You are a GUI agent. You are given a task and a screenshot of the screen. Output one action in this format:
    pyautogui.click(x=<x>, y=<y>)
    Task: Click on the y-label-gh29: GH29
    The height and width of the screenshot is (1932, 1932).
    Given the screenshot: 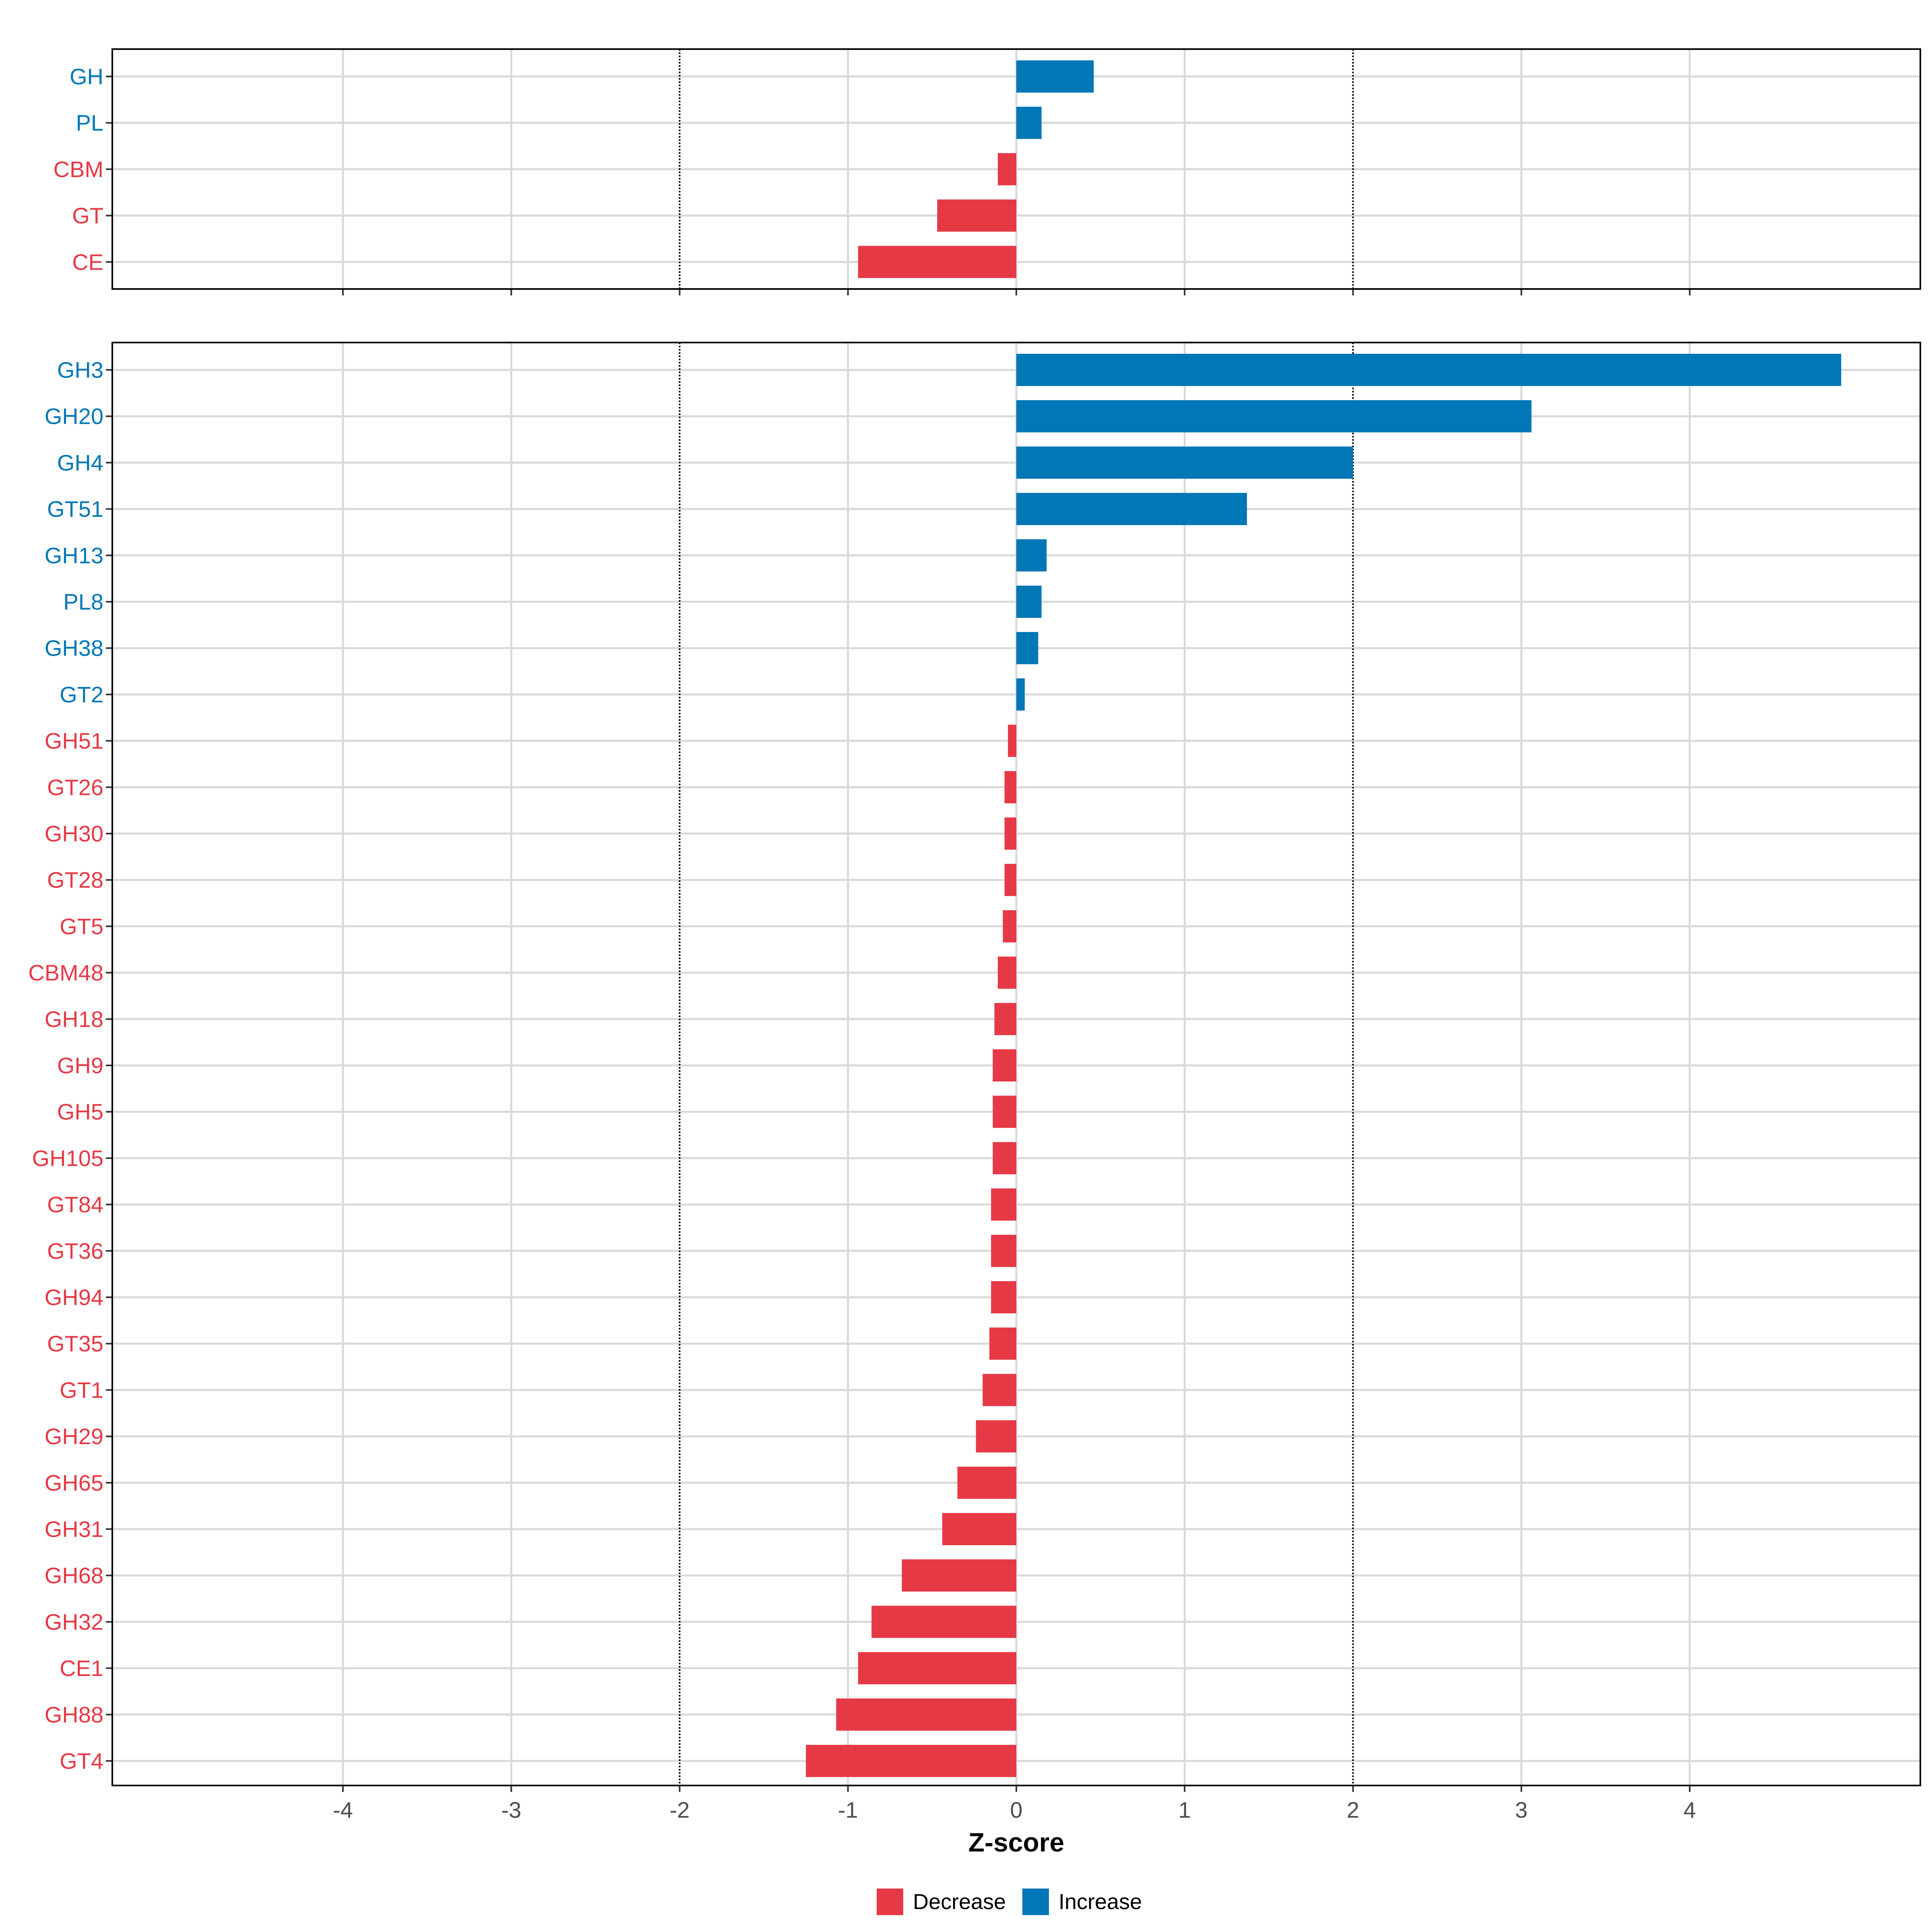 What is the action you would take?
    pyautogui.click(x=74, y=1436)
    